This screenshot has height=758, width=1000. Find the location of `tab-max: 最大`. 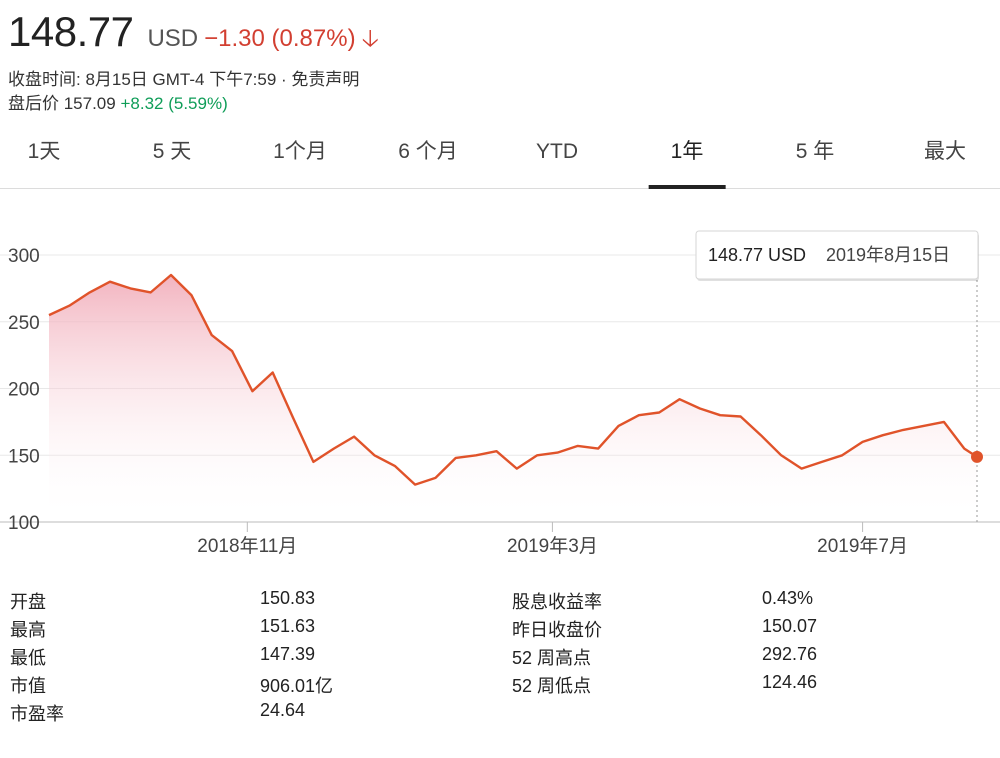

tab-max: 最大 is located at coordinates (945, 151).